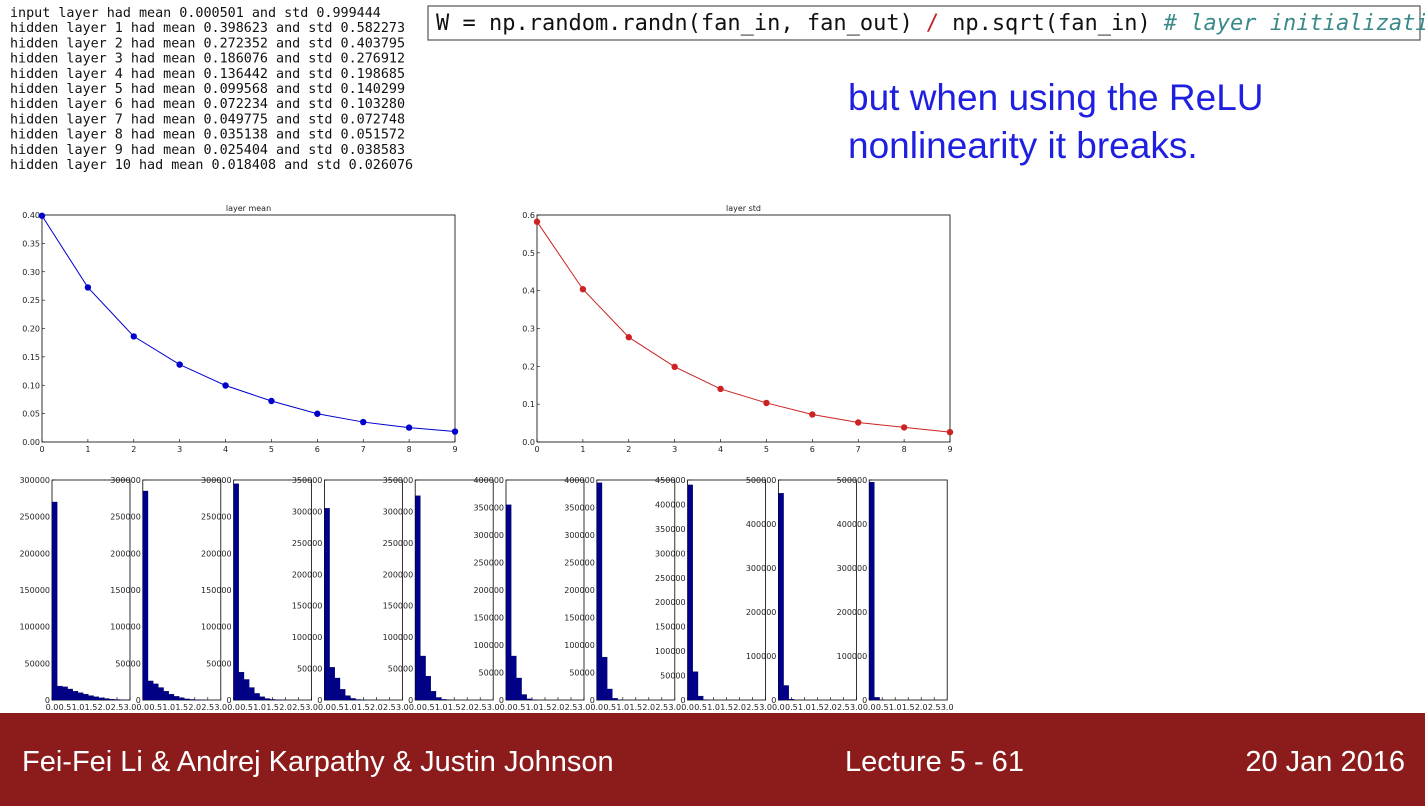 Image resolution: width=1425 pixels, height=806 pixels. Describe the element at coordinates (41, 449) in the screenshot. I see `x-tick-label: 0` at that location.